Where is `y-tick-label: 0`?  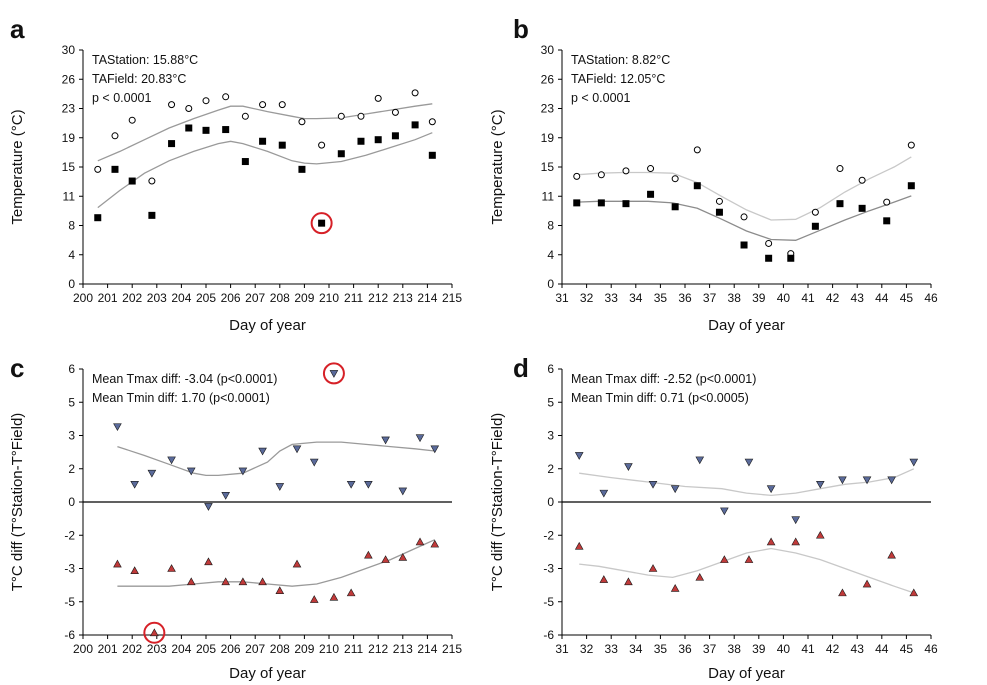 y-tick-label: 0 is located at coordinates (71, 284).